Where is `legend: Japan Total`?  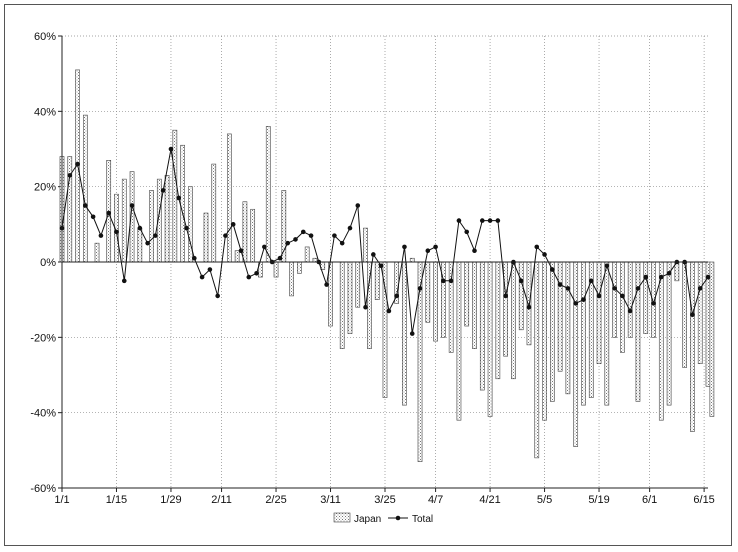
legend: Japan Total is located at coordinates (383, 518).